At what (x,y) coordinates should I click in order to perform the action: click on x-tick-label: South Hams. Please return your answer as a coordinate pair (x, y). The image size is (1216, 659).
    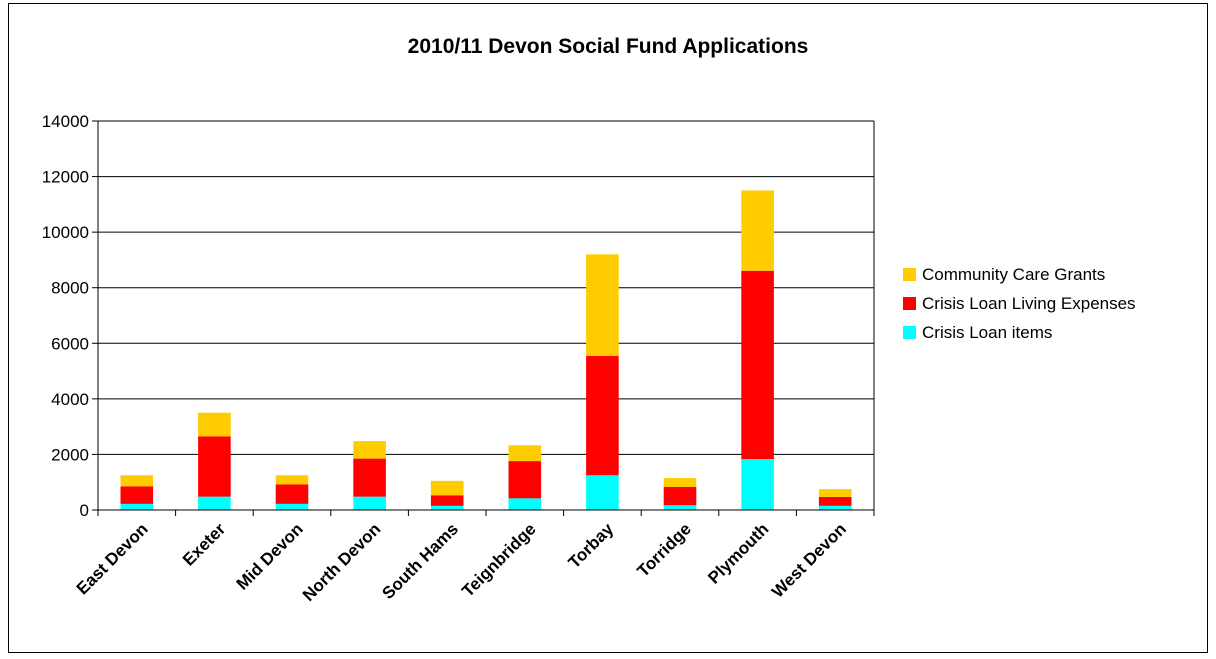
    Looking at the image, I should click on (420, 561).